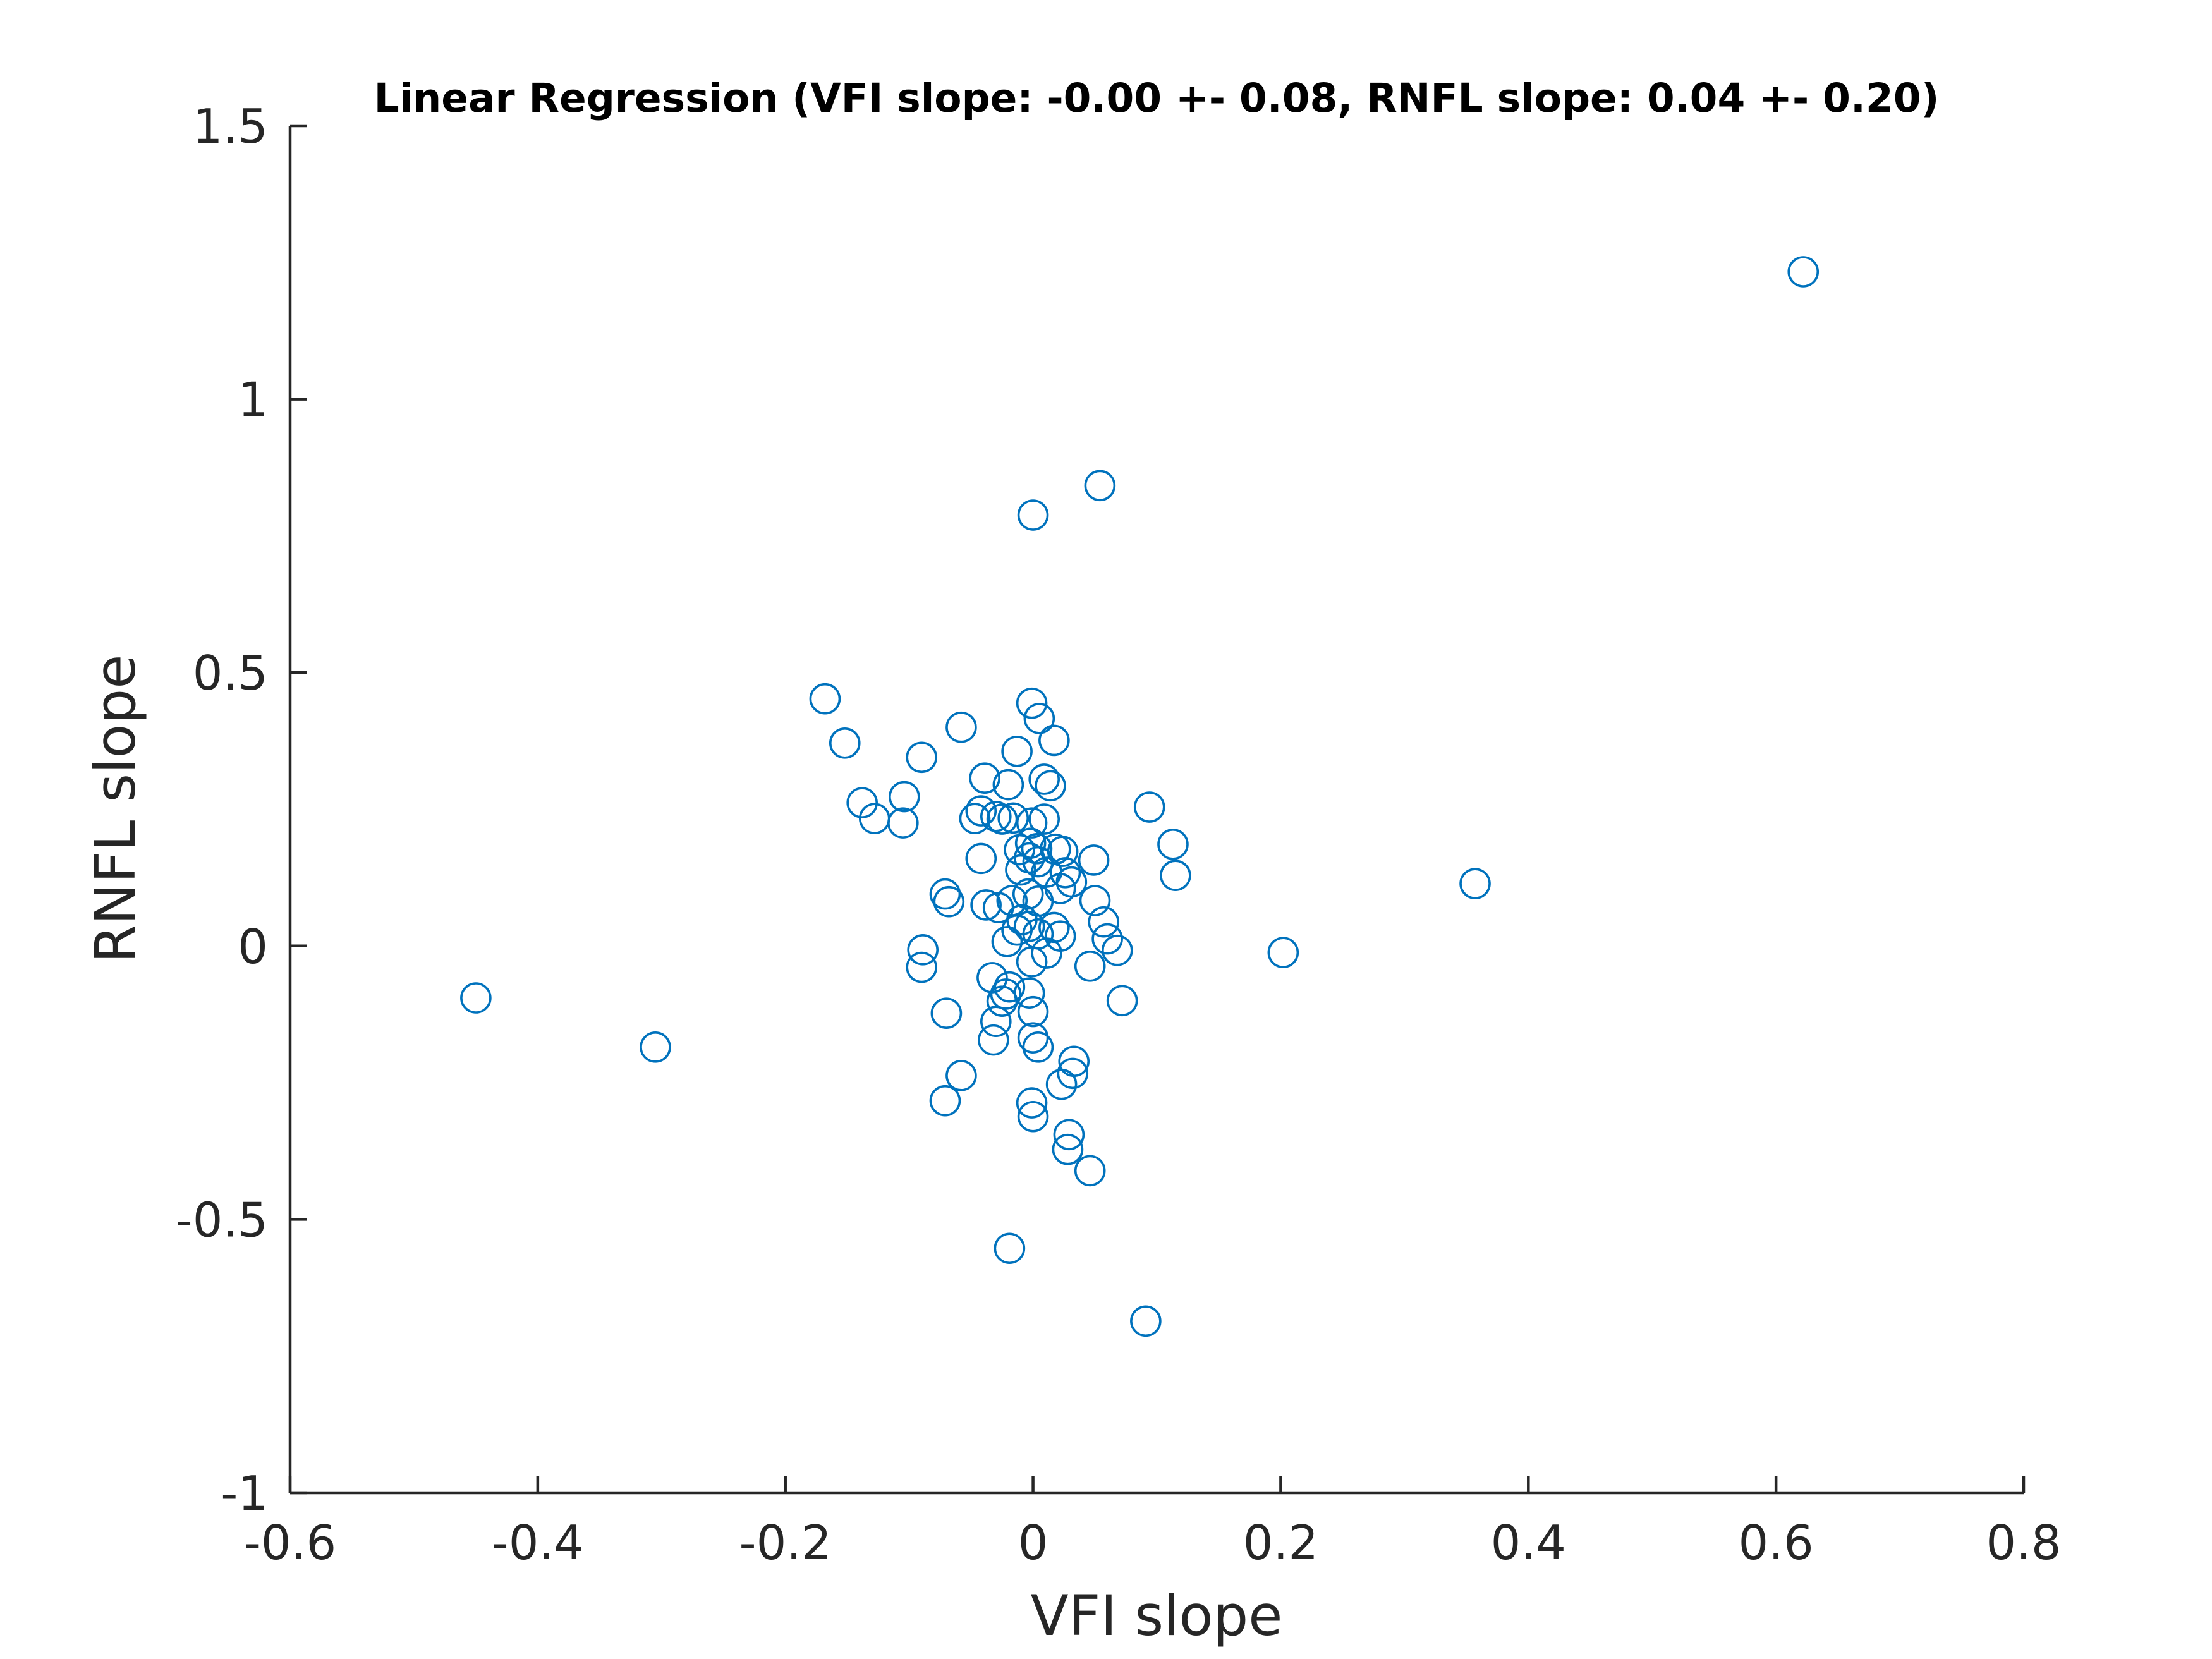 This screenshot has width=2212, height=1659. What do you see at coordinates (222, 1220) in the screenshot?
I see `y-tick-label: -0.5` at bounding box center [222, 1220].